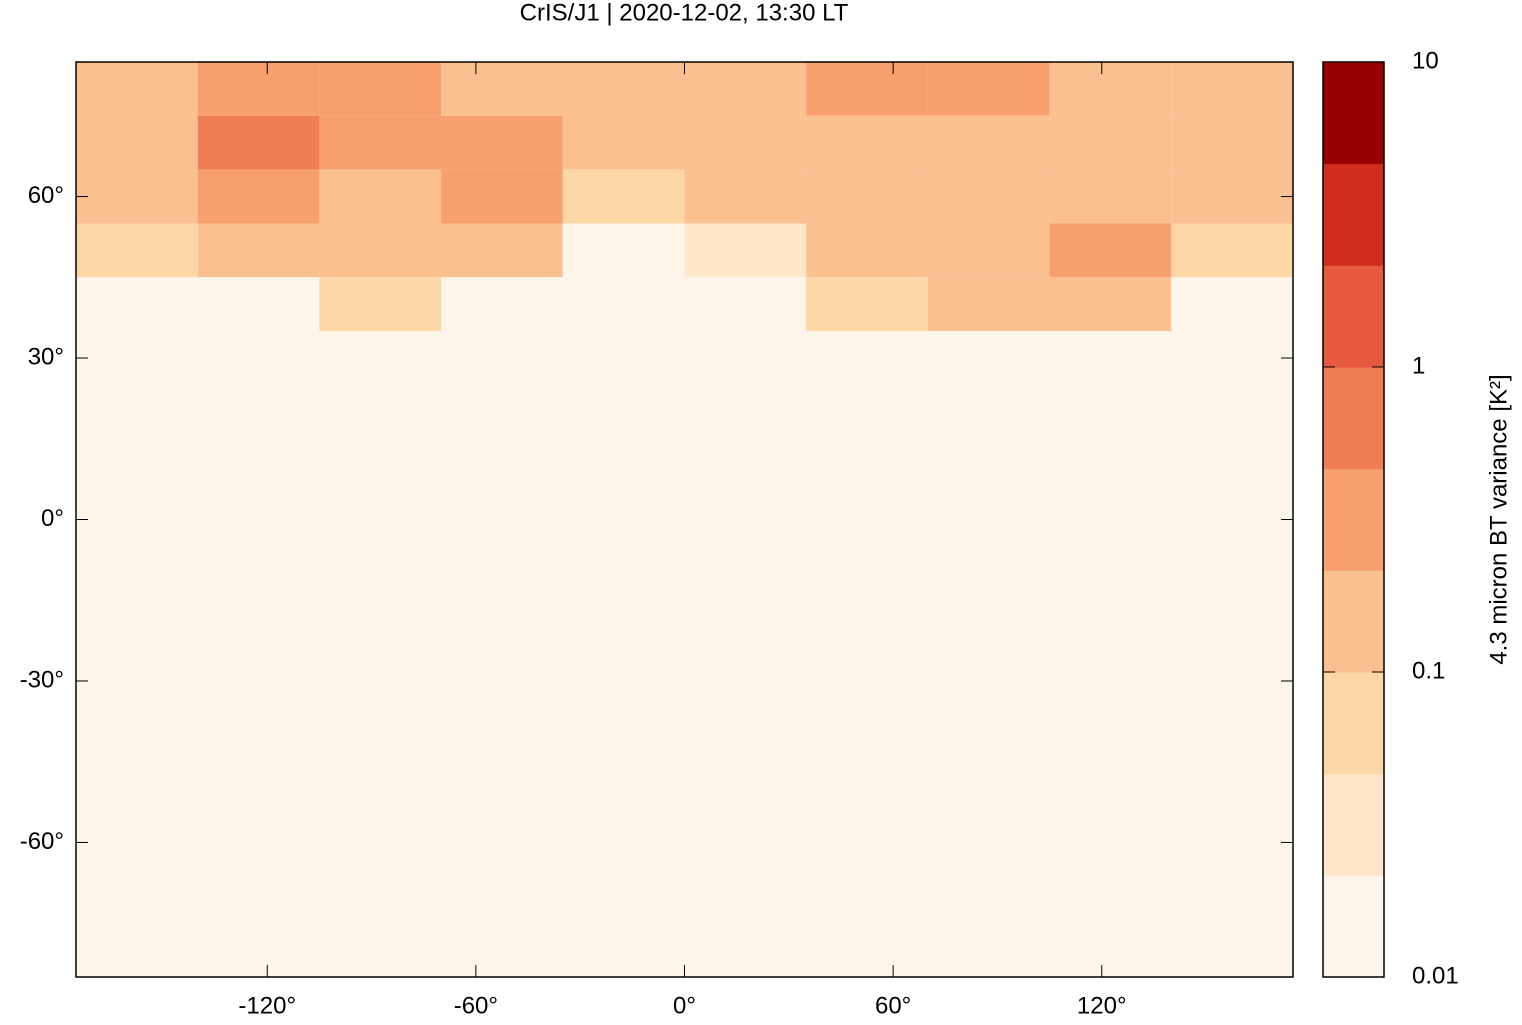 The height and width of the screenshot is (1025, 1522). What do you see at coordinates (1425, 60) in the screenshot?
I see `colorbar-tick-label: 10` at bounding box center [1425, 60].